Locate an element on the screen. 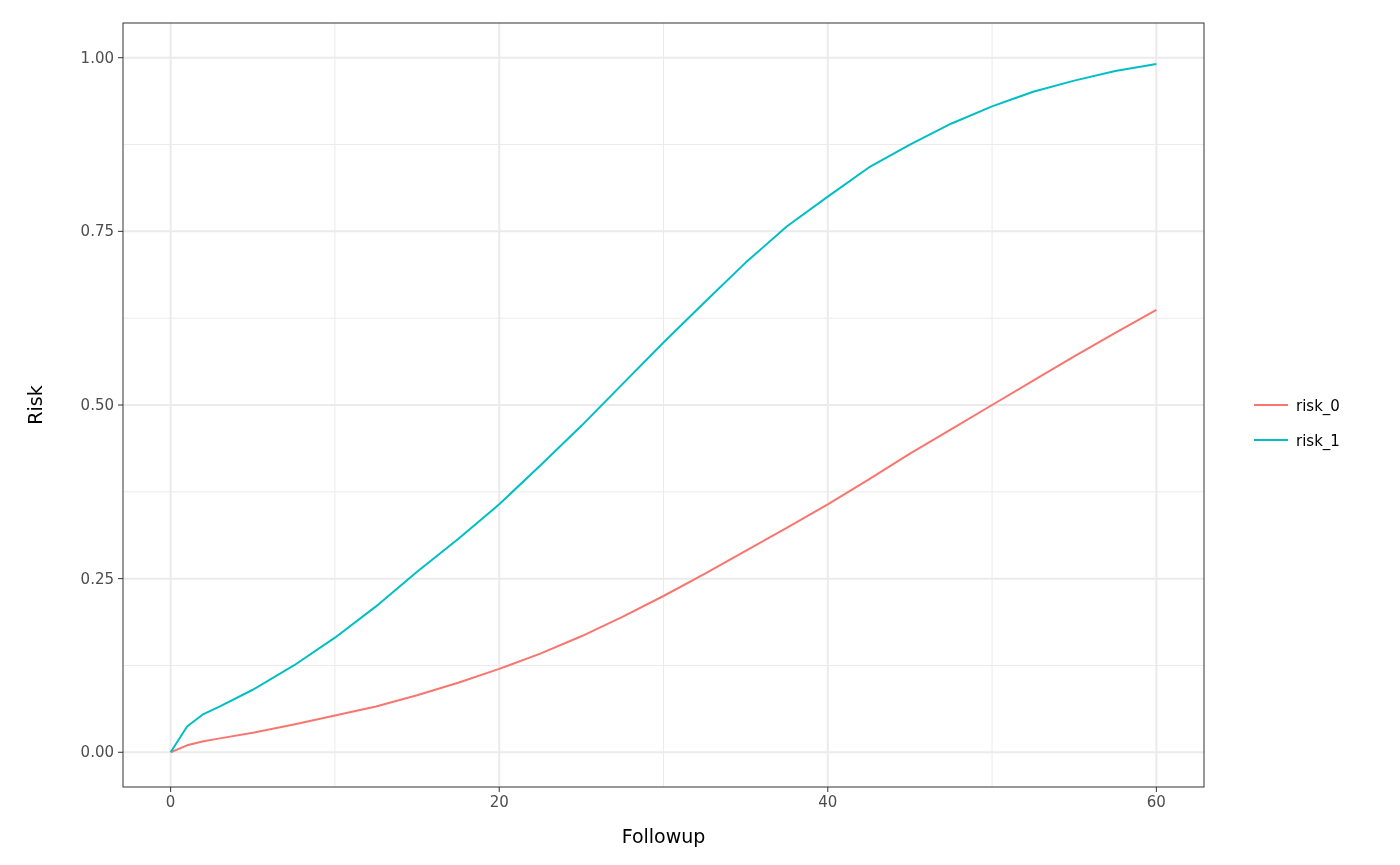  x-tick-label: 60 is located at coordinates (1156, 802).